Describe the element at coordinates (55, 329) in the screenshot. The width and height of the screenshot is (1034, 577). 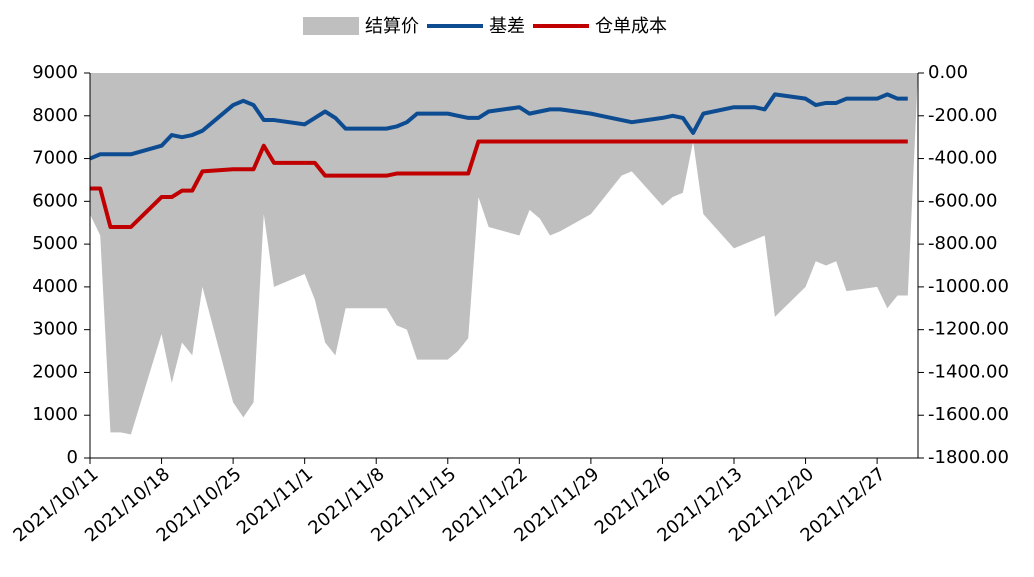
I see `y-tick-label: 3000` at that location.